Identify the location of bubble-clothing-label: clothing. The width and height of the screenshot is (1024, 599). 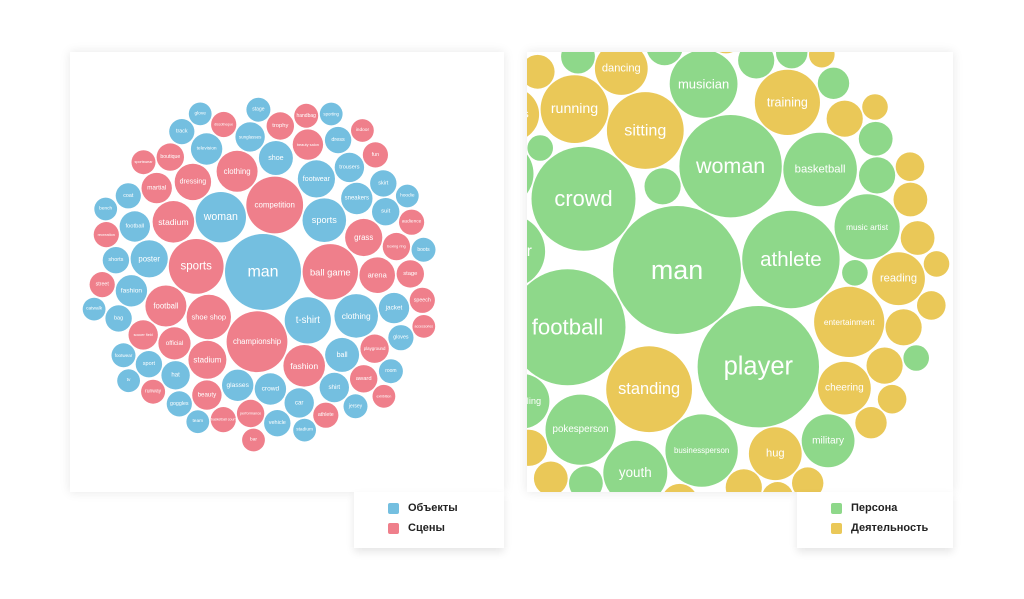
(356, 316).